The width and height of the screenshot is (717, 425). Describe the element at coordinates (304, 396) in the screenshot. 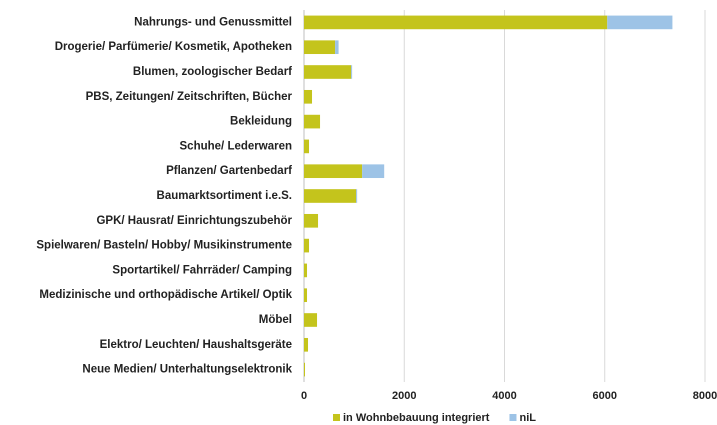

I see `x-tick-label: 0` at that location.